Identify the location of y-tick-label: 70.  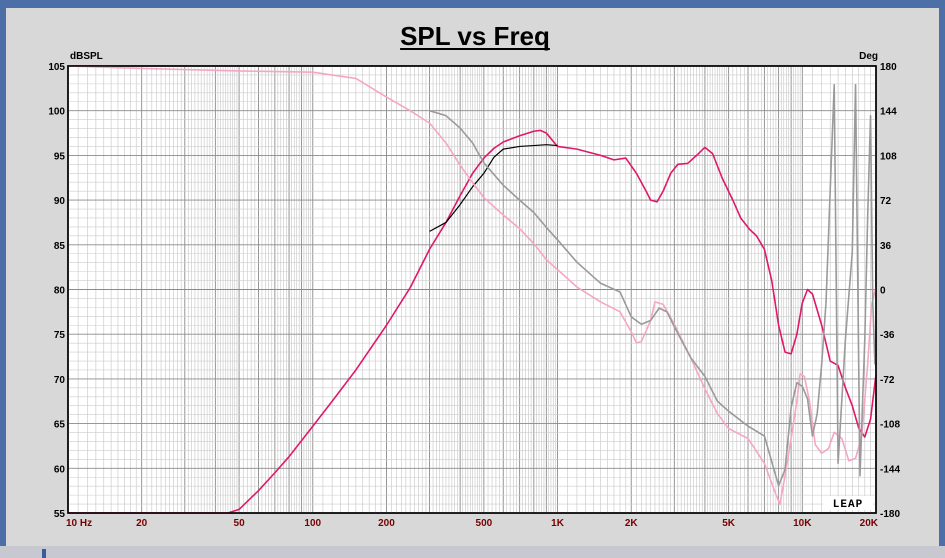
(60, 380).